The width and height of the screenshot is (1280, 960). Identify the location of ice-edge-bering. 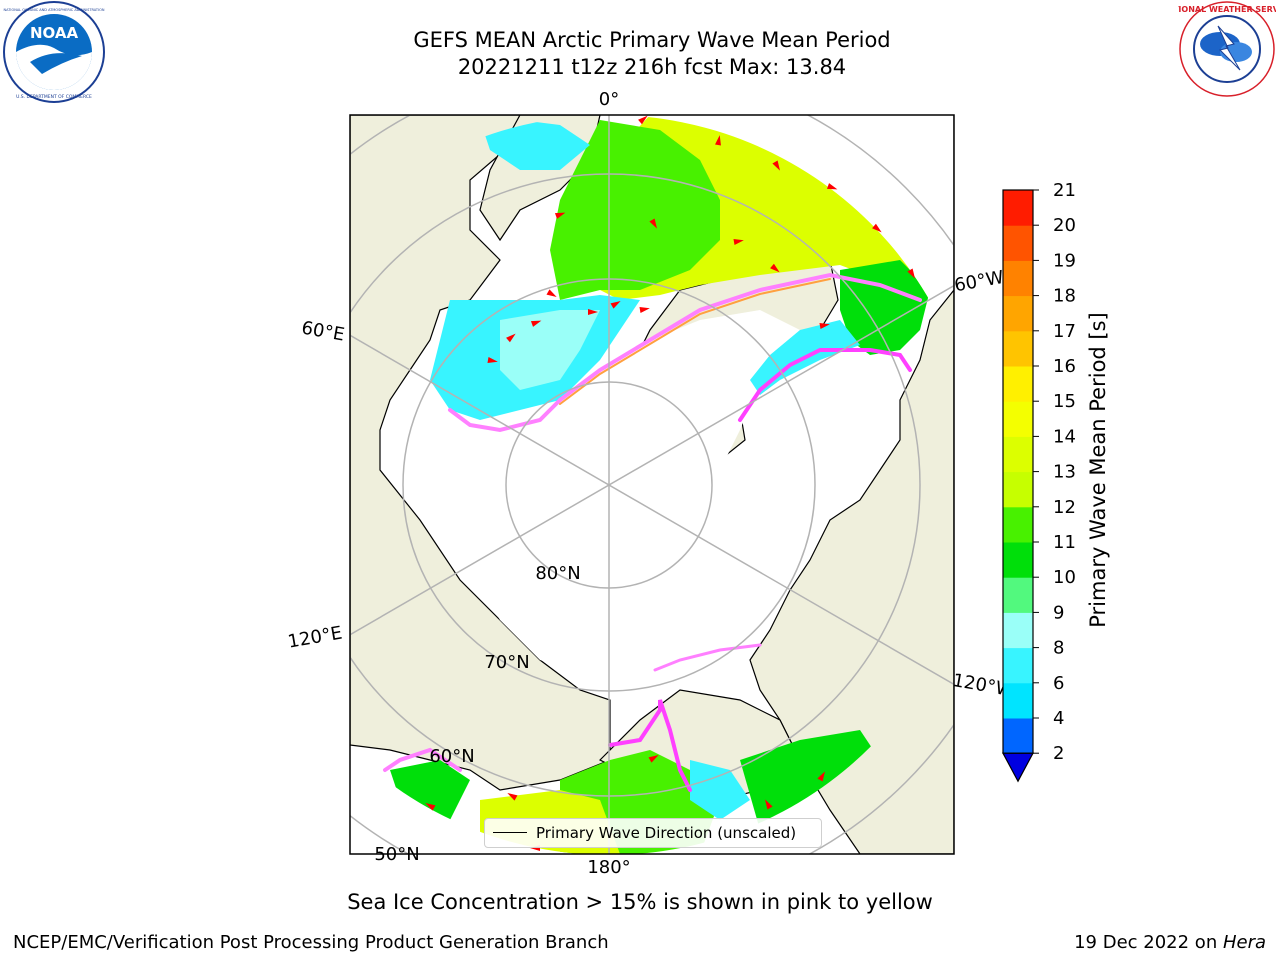
(650, 745).